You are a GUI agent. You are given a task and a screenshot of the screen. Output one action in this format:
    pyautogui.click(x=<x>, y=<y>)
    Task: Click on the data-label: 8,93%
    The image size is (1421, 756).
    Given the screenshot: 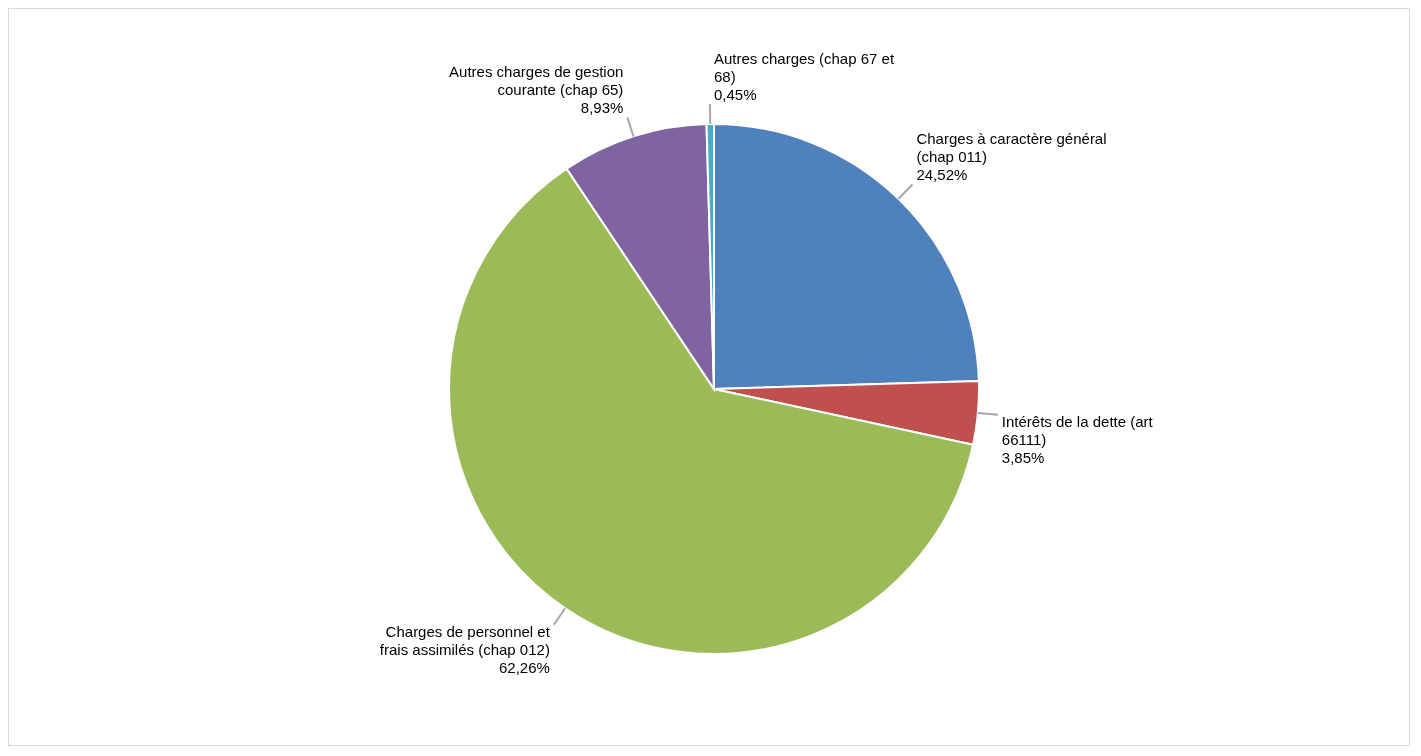 What is the action you would take?
    pyautogui.click(x=602, y=108)
    